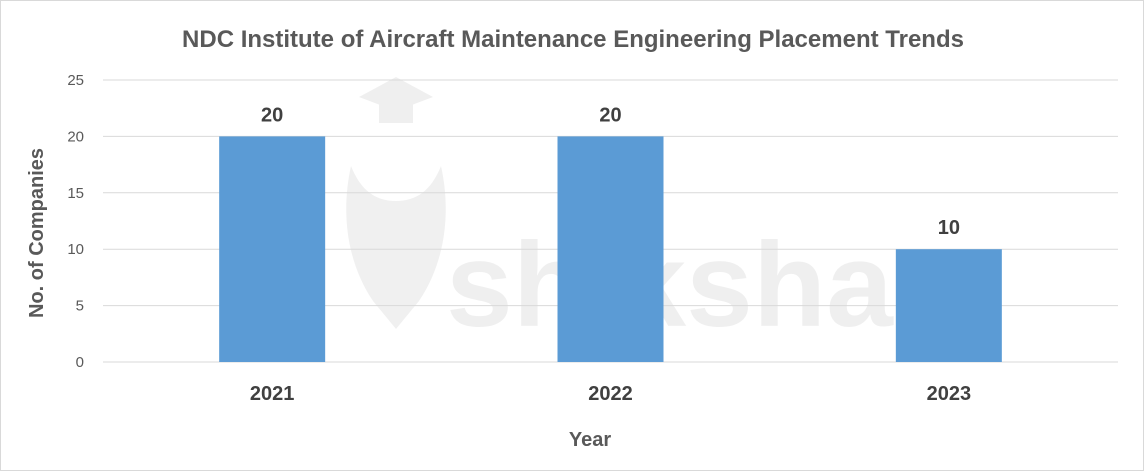  Describe the element at coordinates (75, 80) in the screenshot. I see `y-tick-label: 25` at that location.